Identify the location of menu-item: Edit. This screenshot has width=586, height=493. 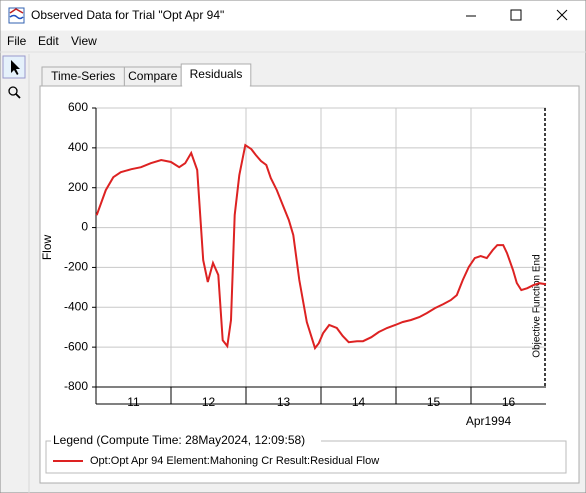
(48, 41).